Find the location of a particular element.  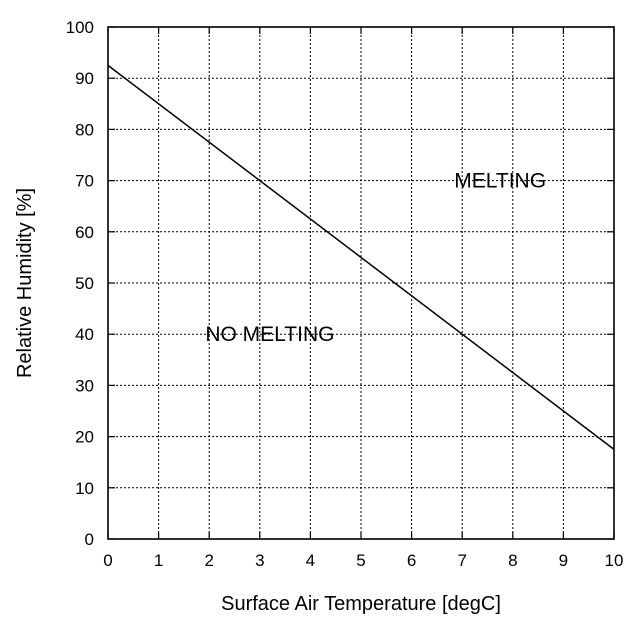

x-tick-label: 2 is located at coordinates (208, 560).